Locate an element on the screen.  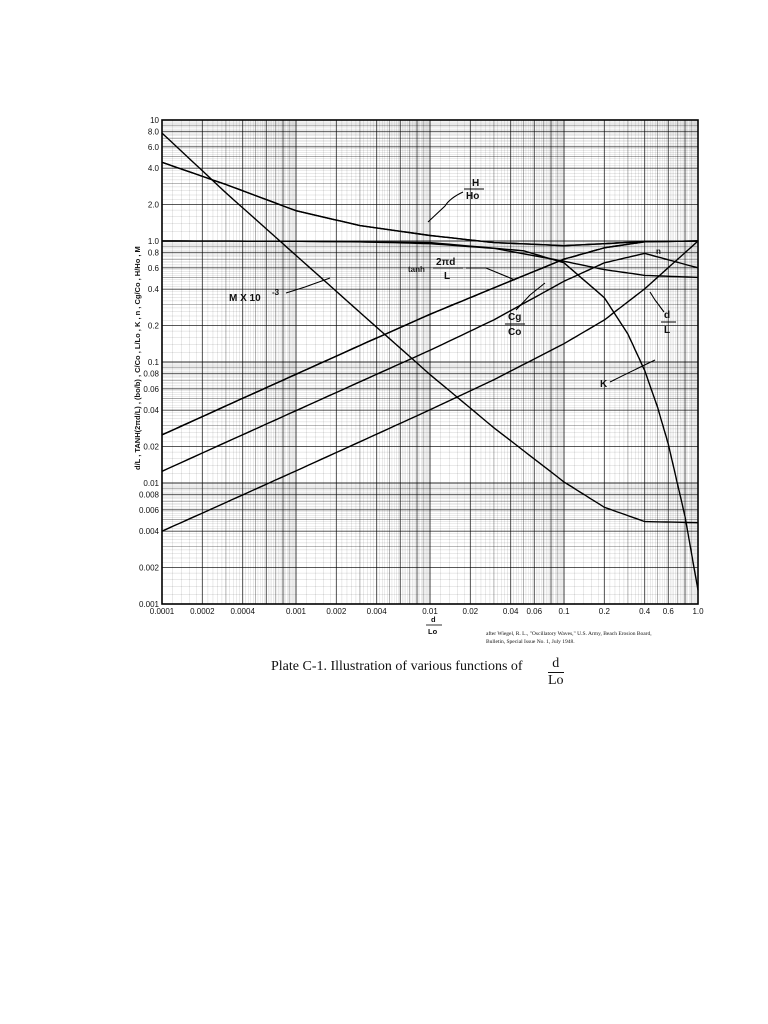
y-tick-label: 0.4 is located at coordinates (154, 289).